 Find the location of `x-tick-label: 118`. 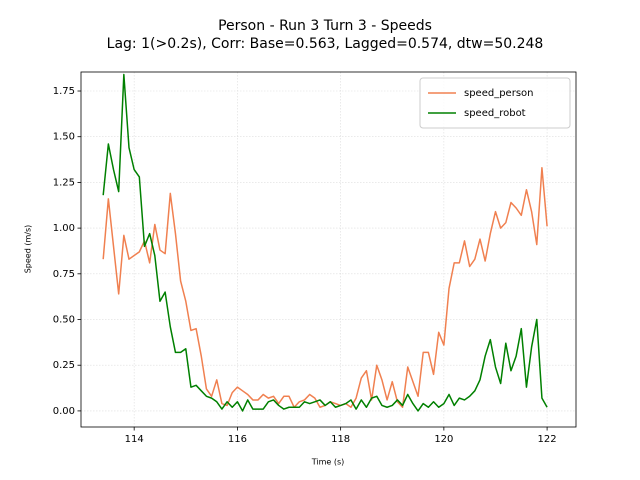

x-tick-label: 118 is located at coordinates (340, 439).